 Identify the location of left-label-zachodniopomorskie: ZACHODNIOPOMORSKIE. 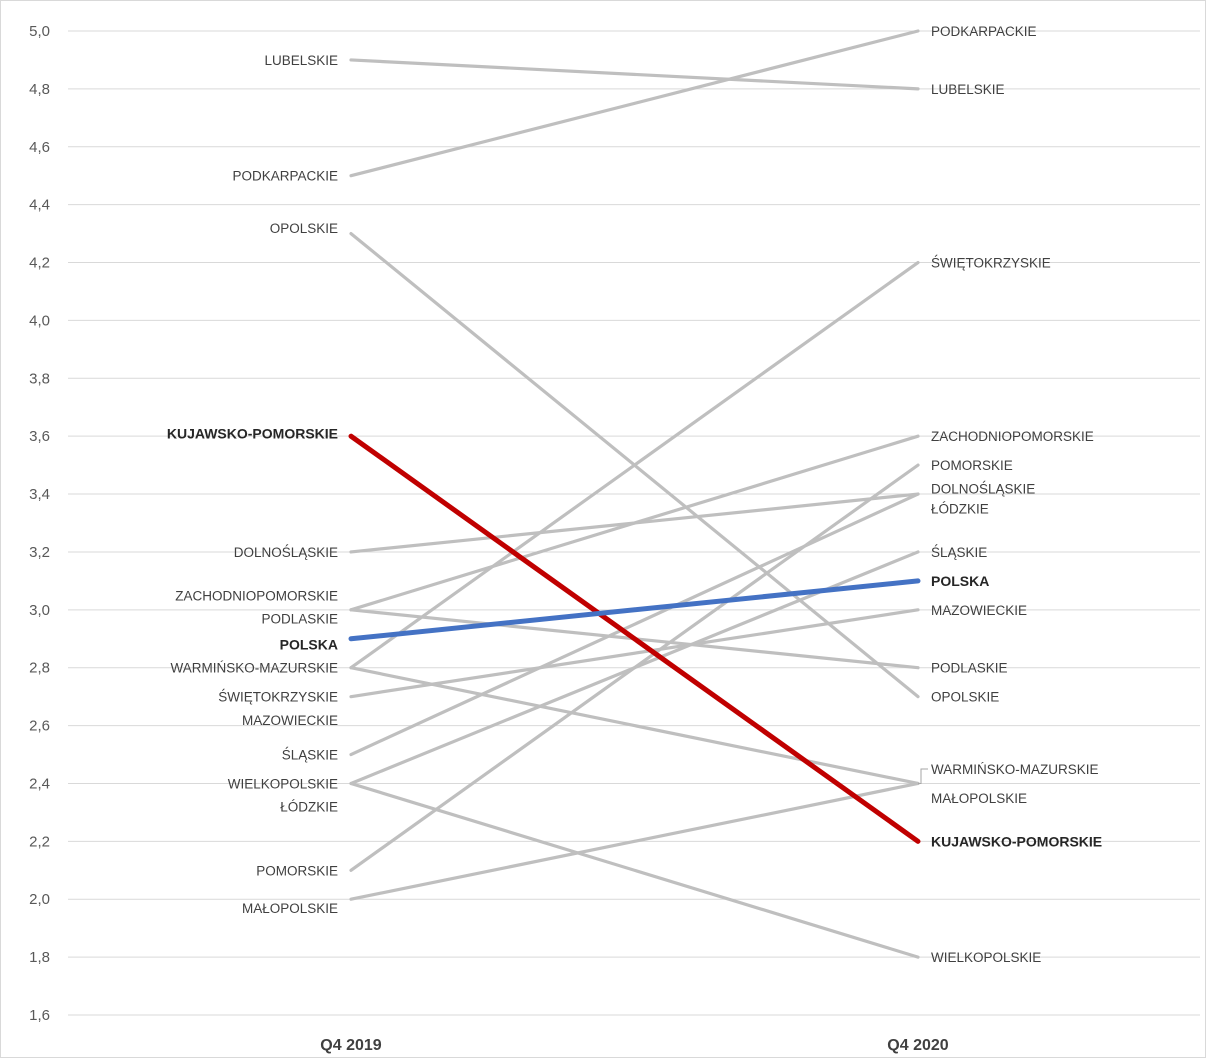
(256, 595).